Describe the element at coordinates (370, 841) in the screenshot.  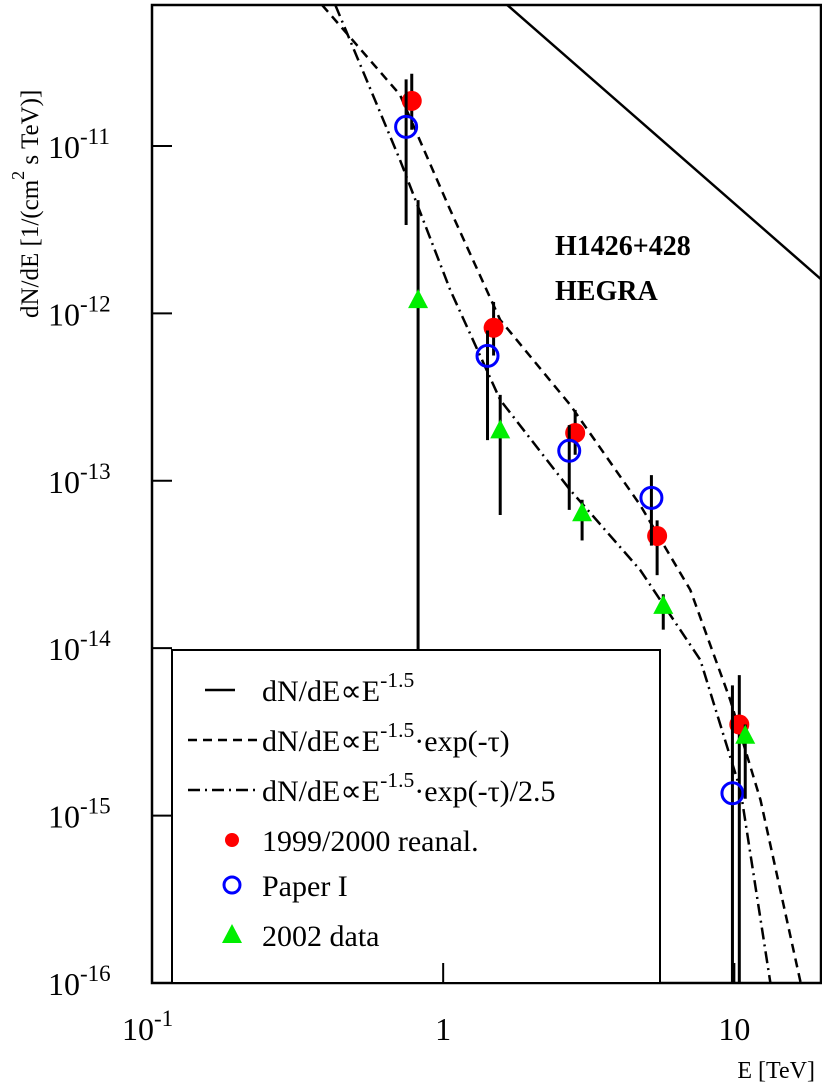
I see `legend-label: 1999/2000 reanal.` at that location.